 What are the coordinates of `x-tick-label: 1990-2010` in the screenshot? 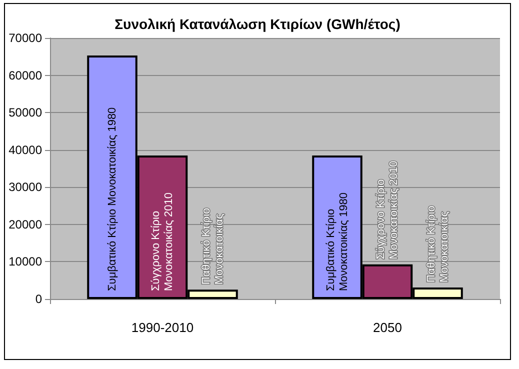 It's located at (162, 327).